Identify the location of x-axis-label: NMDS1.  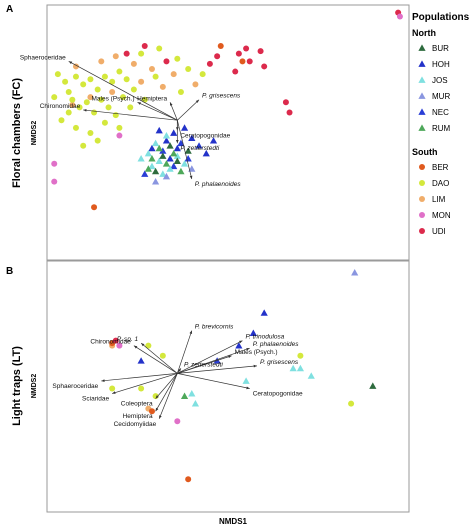
(233, 521).